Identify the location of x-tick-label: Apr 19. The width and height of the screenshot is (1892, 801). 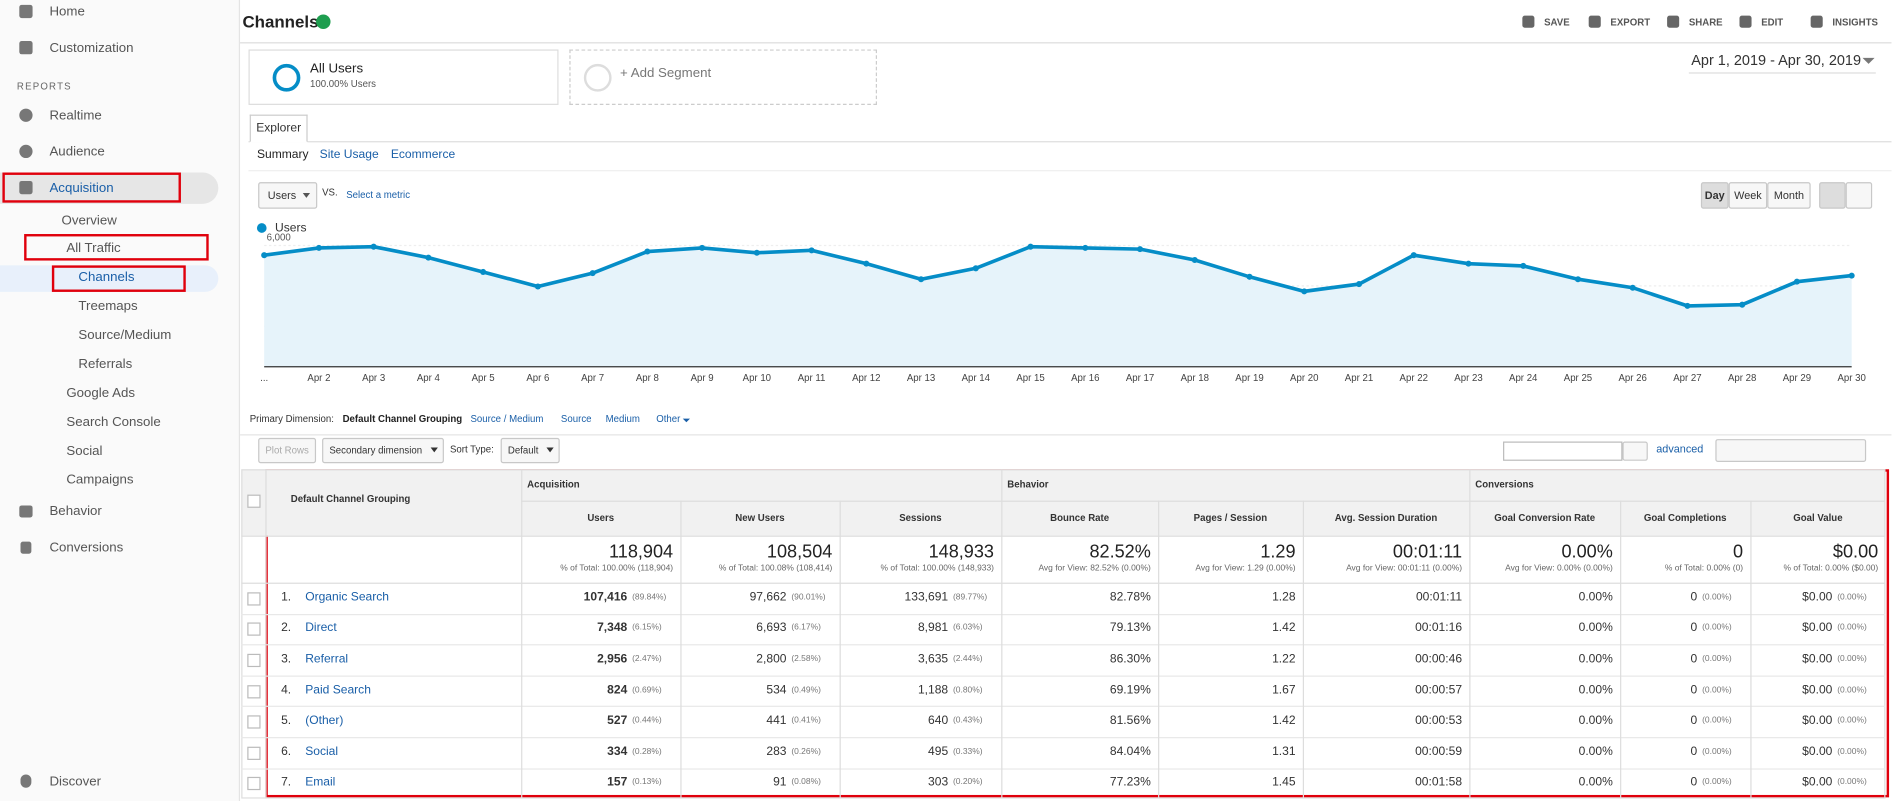
(1249, 378).